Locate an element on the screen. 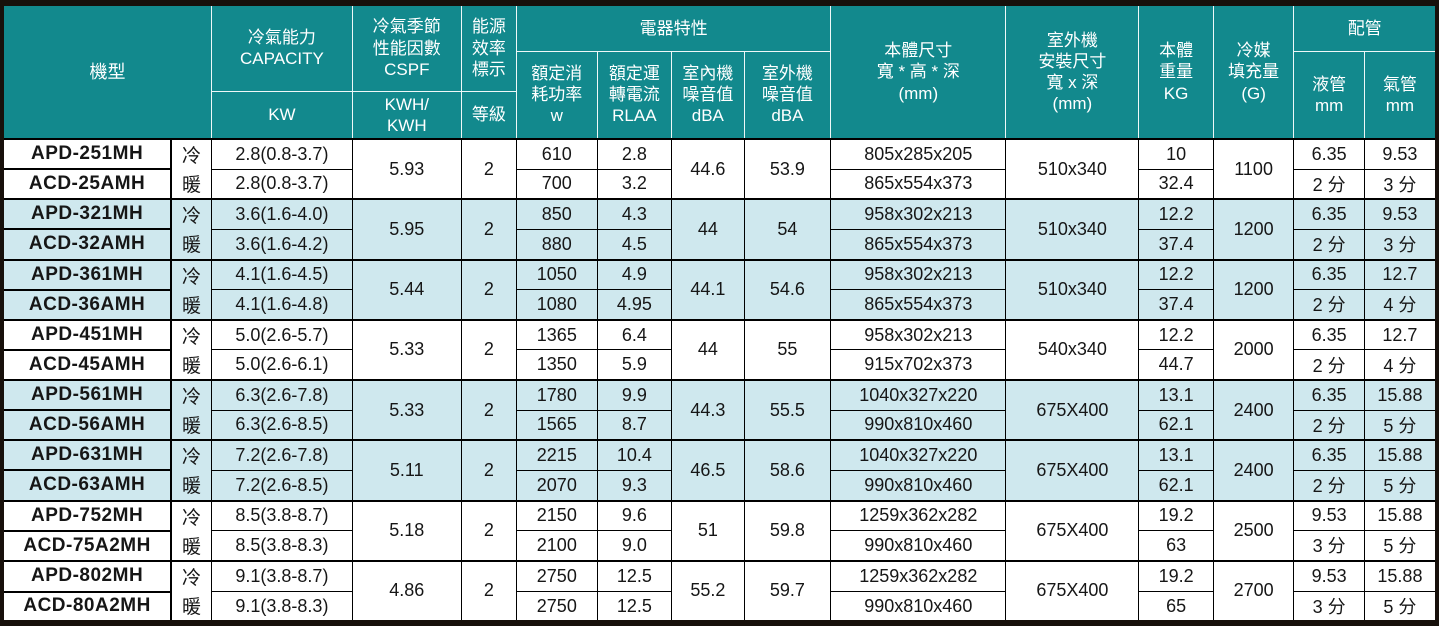 Image resolution: width=1439 pixels, height=626 pixels. weight-cell: 44.7 is located at coordinates (1176, 365).